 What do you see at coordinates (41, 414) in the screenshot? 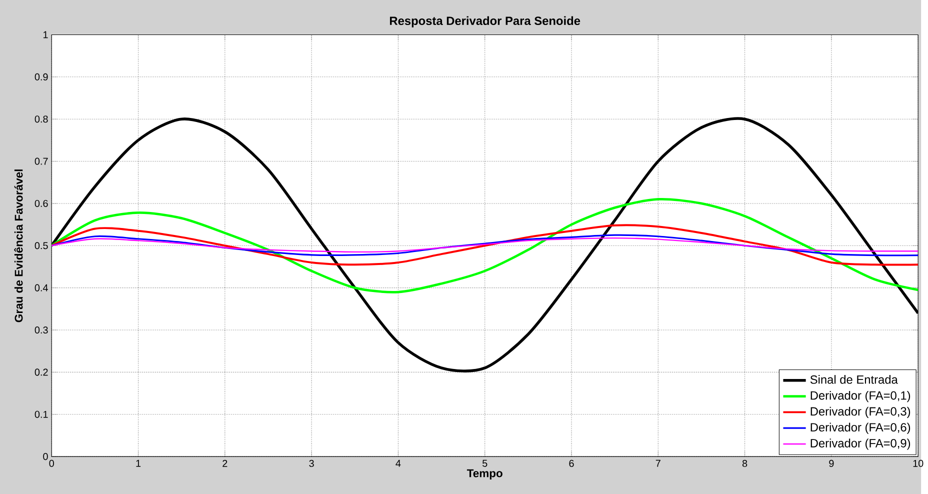
I see `y-tick-label: 0.1` at bounding box center [41, 414].